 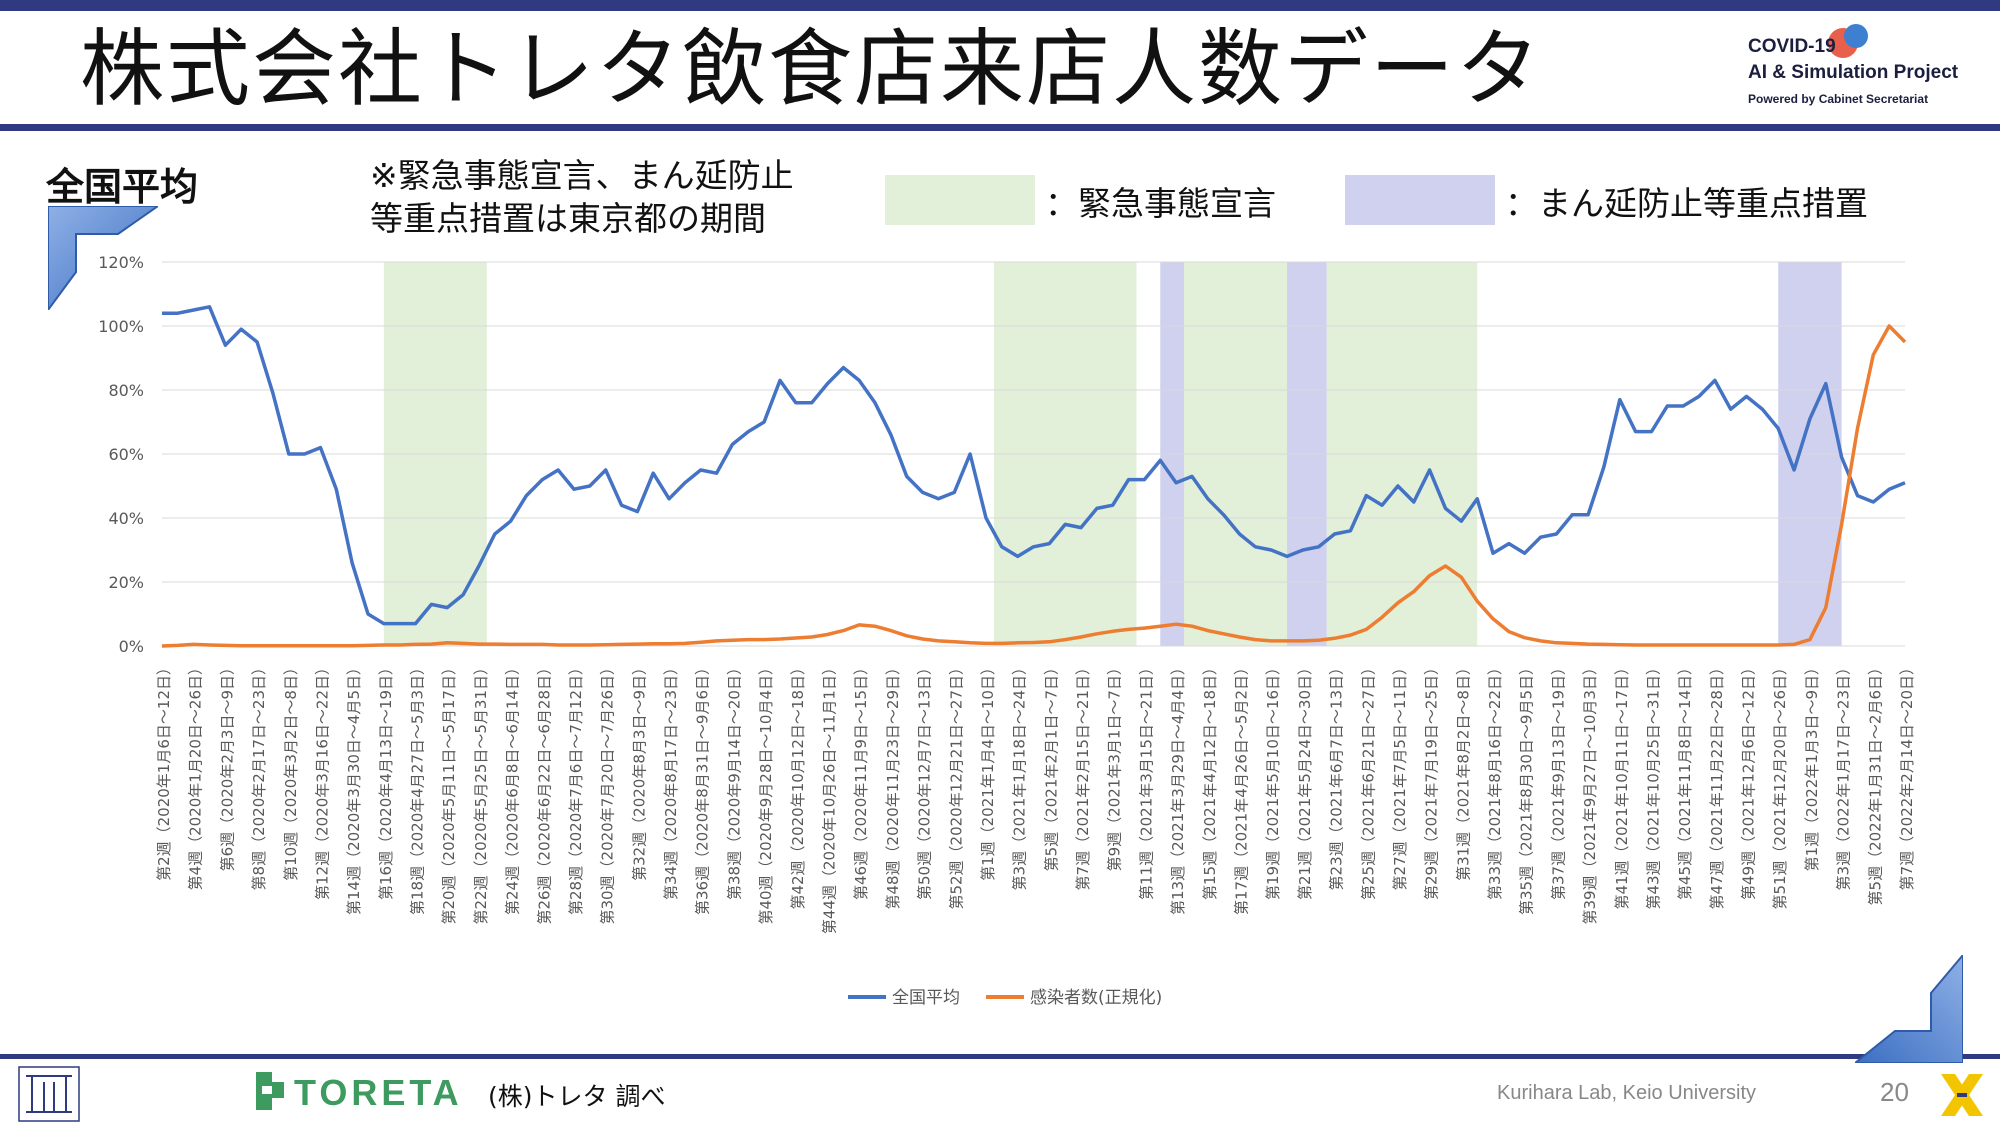 I want to click on x-tick-label: 第7週（2022年2月14日～20日）, so click(x=1907, y=775).